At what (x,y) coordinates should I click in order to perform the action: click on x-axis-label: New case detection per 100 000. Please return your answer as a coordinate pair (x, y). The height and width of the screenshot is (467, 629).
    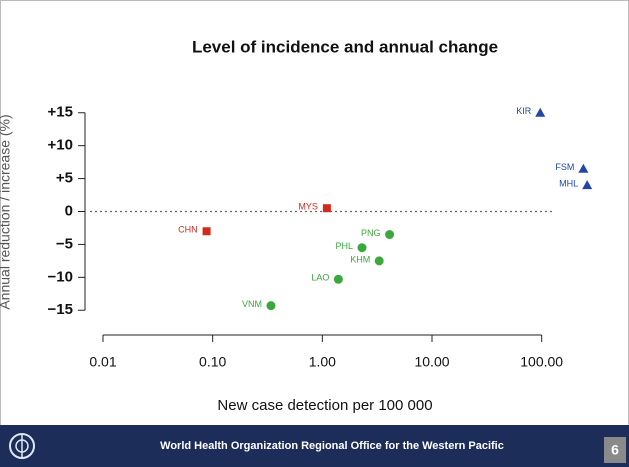
    Looking at the image, I should click on (324, 405).